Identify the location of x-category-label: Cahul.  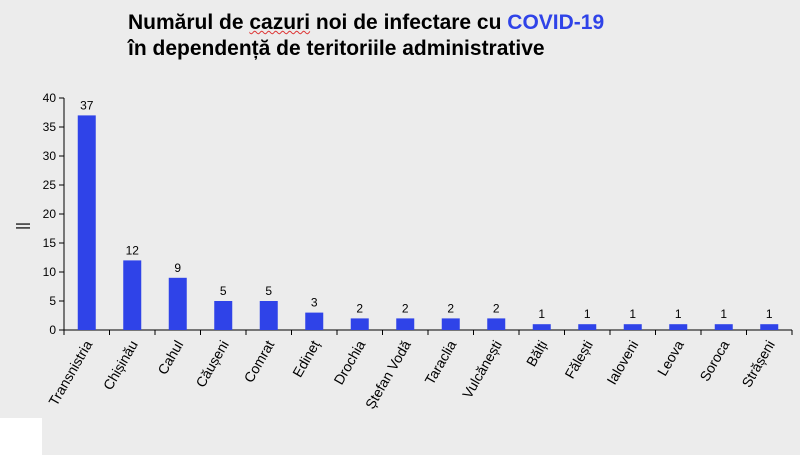
(170, 358).